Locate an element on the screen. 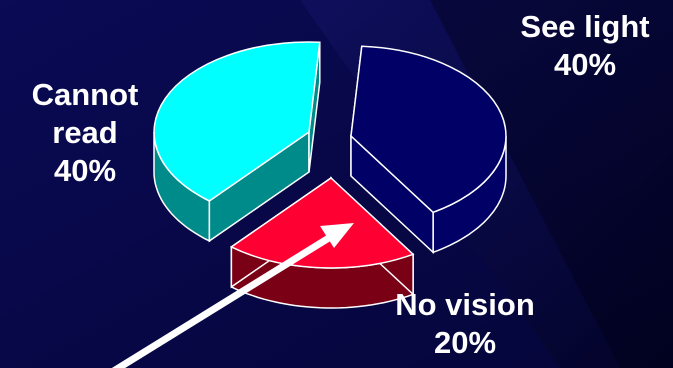 This screenshot has width=673, height=368. arrow-shaft is located at coordinates (222, 300).